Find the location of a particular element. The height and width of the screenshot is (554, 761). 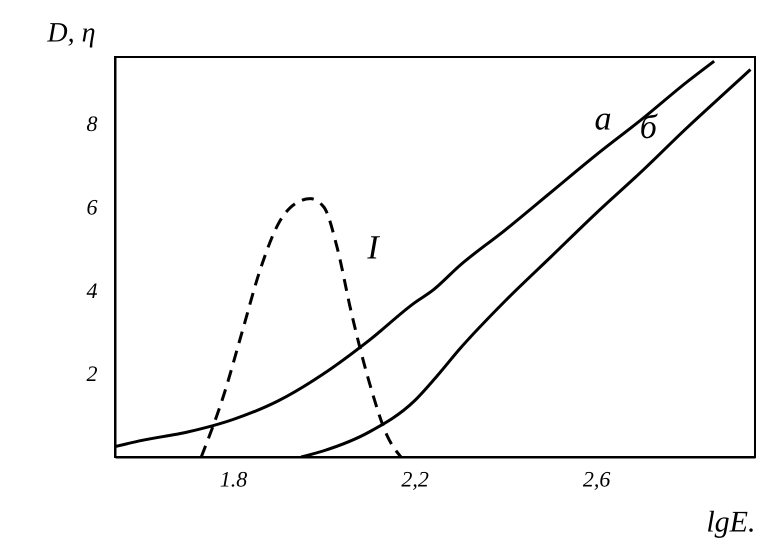

y-tick-label: 4 is located at coordinates (92, 290).